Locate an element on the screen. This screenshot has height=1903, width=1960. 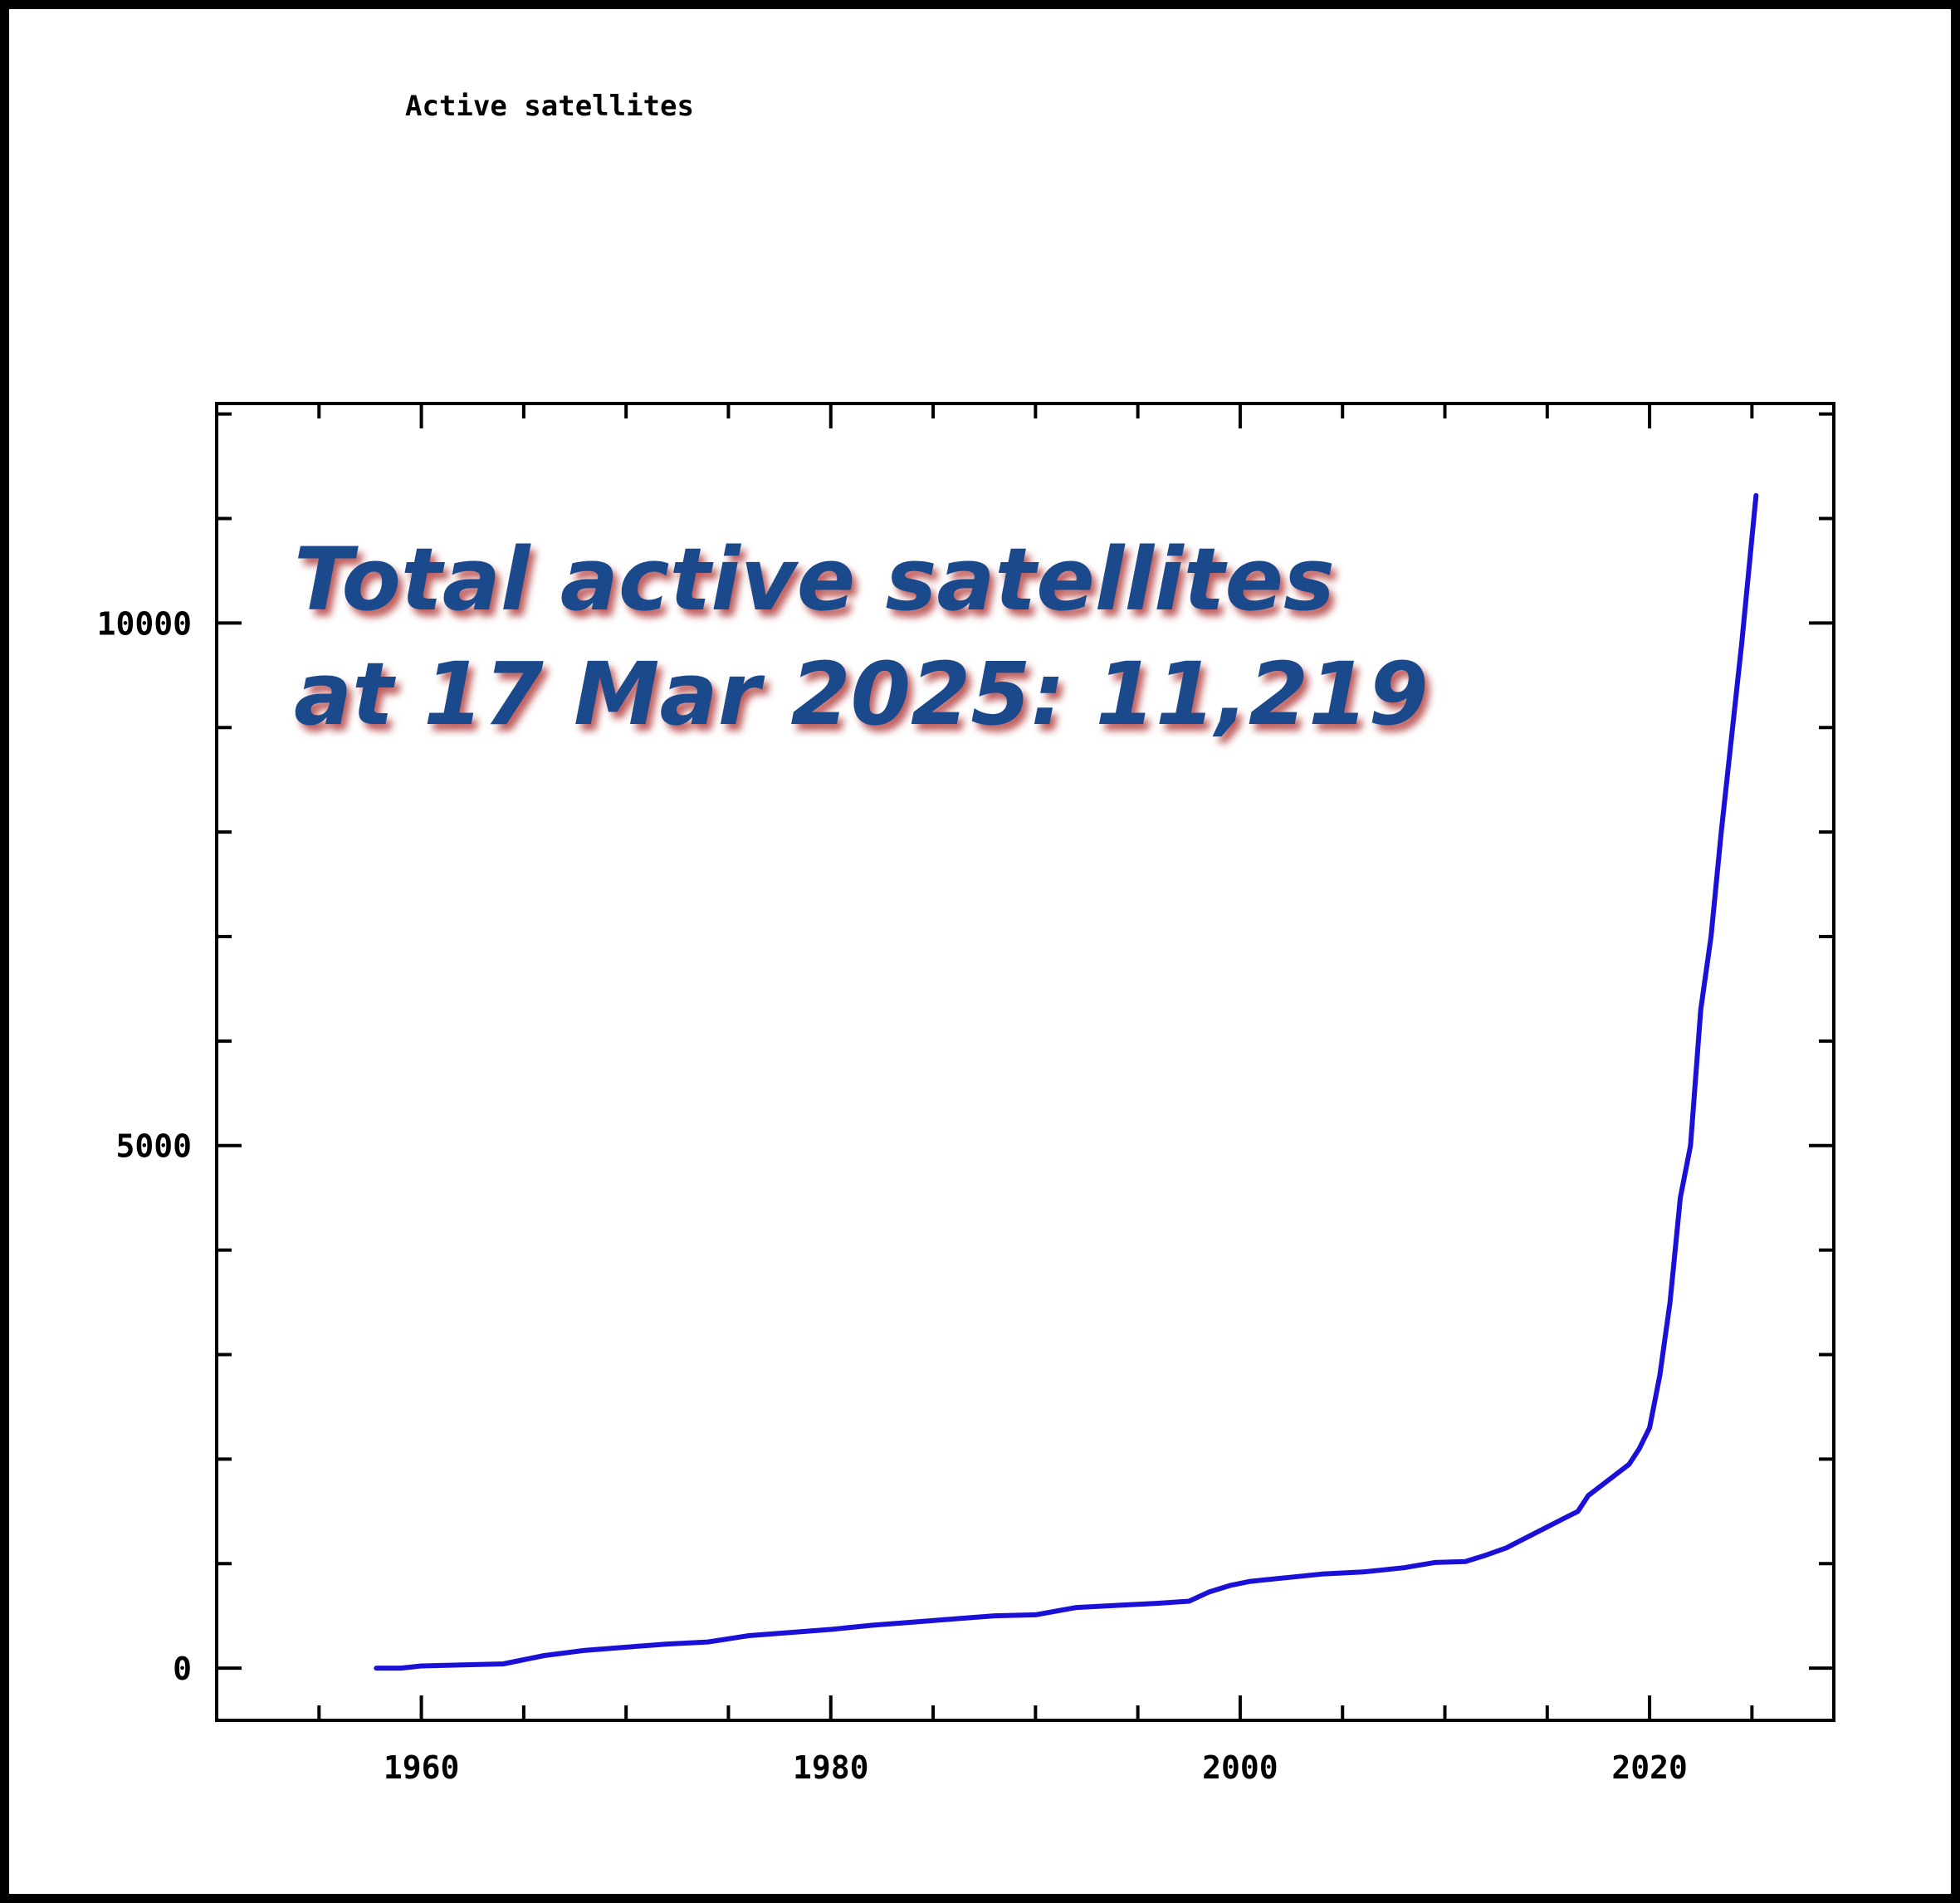
x-tick-label: 1960 is located at coordinates (422, 1767).